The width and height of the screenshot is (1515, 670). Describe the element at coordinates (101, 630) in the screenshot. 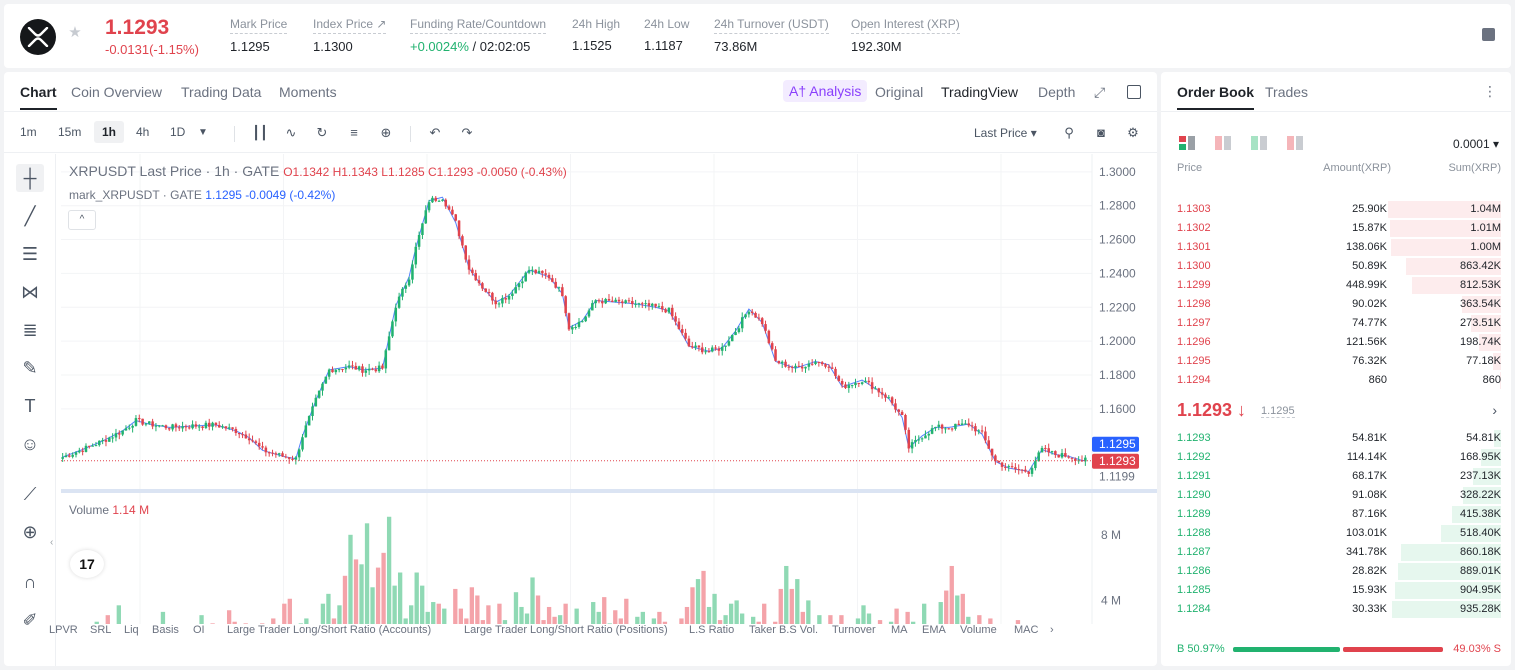

I see `indicator-srl: SRL` at that location.